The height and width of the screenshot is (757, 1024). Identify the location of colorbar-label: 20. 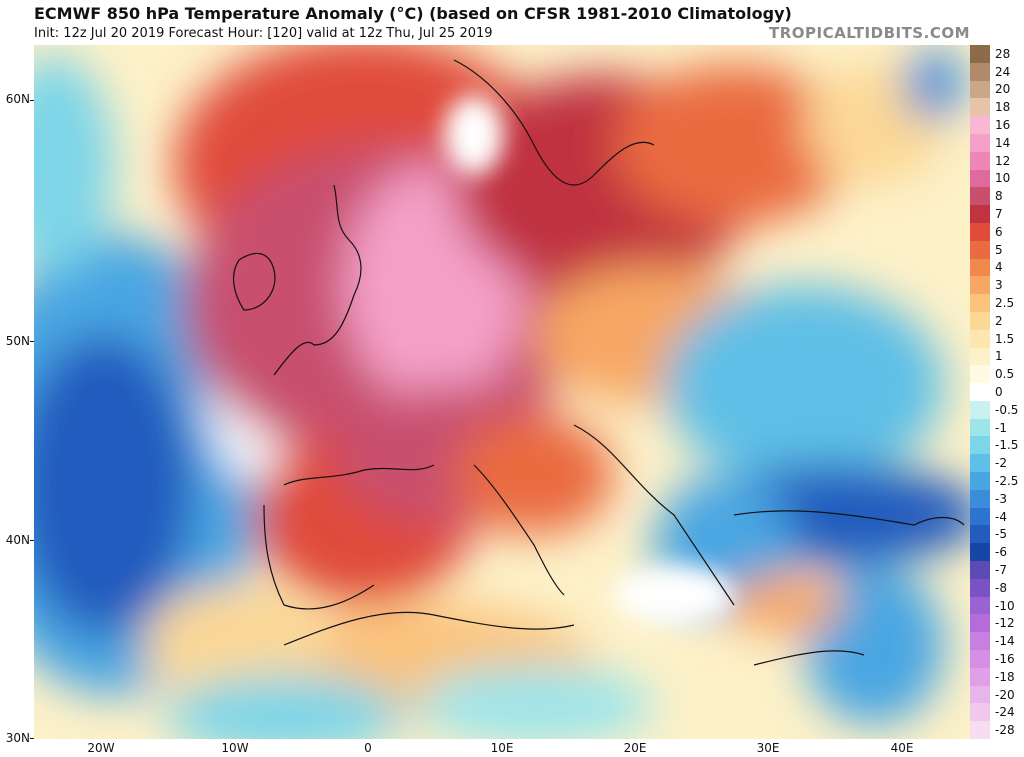
(1003, 89).